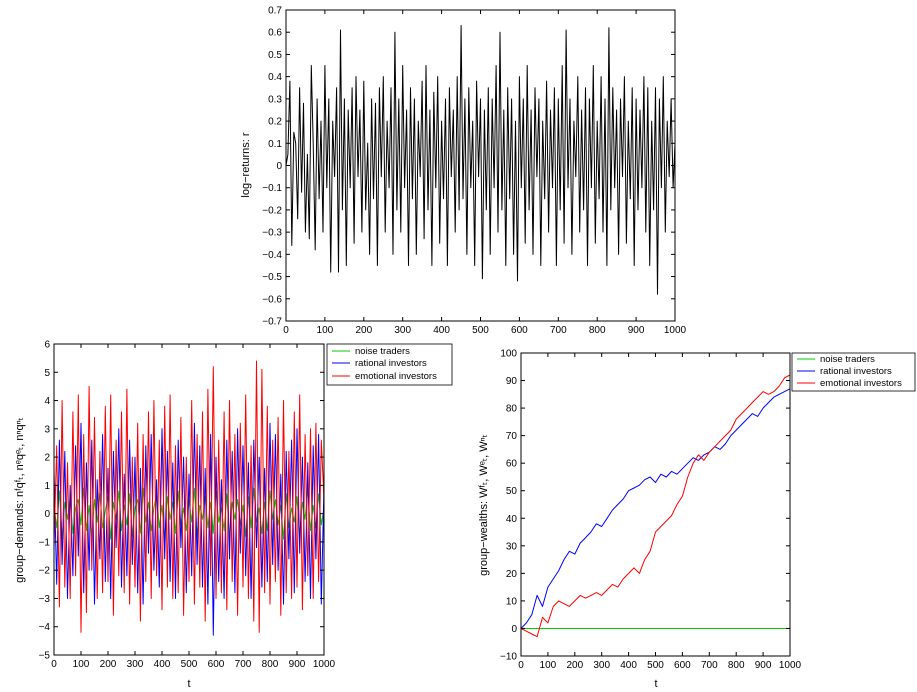  I want to click on wealths-y-tick-label: 10, so click(512, 601).